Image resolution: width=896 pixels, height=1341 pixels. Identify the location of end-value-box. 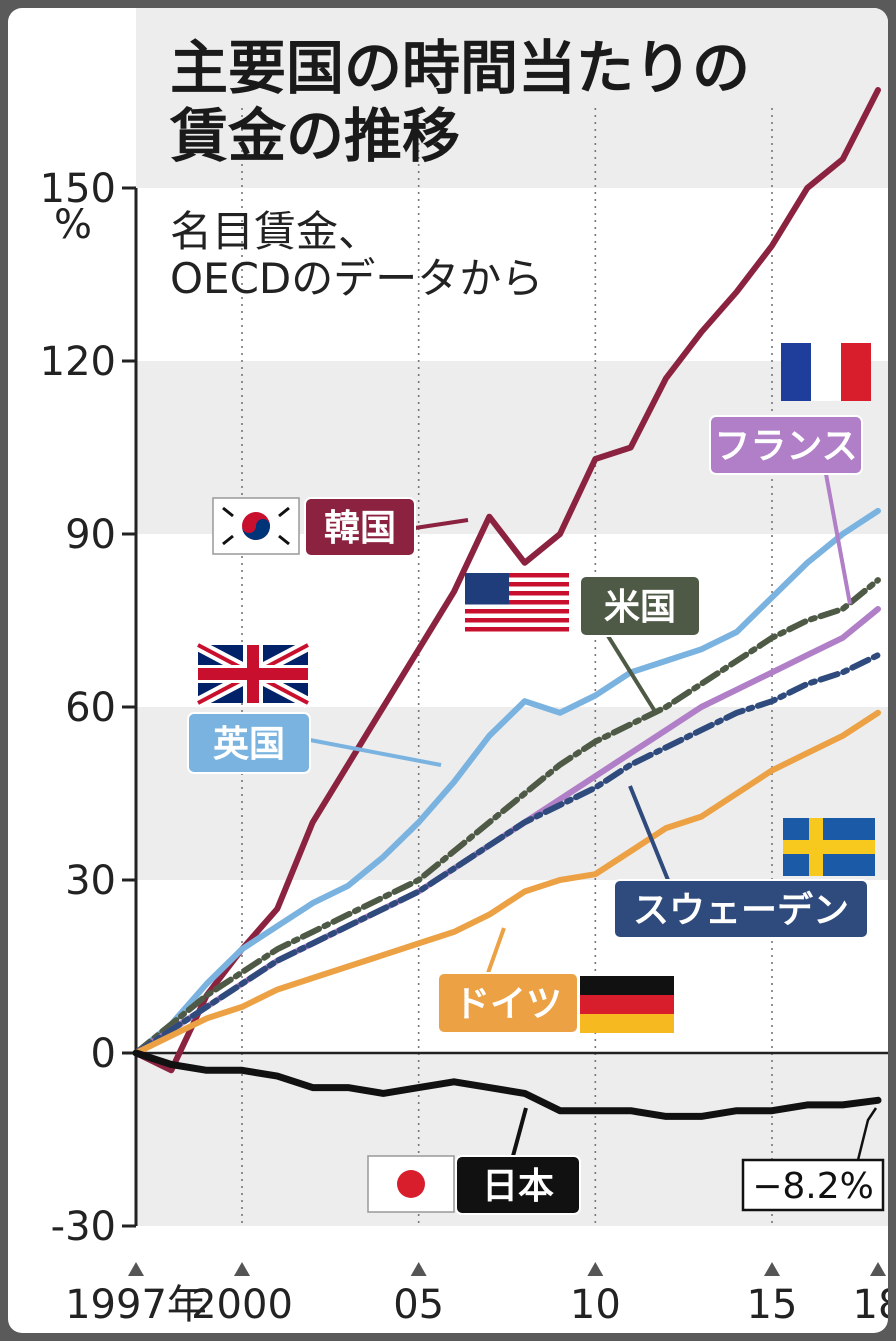
(813, 1185).